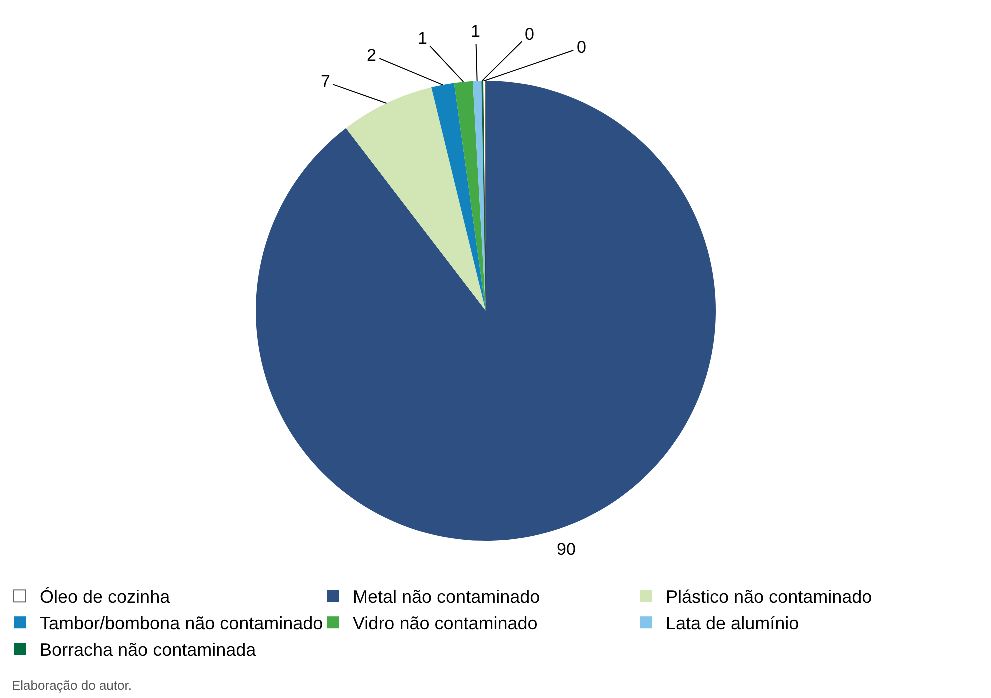  Describe the element at coordinates (445, 624) in the screenshot. I see `legend-label: Vidro não contaminado` at that location.